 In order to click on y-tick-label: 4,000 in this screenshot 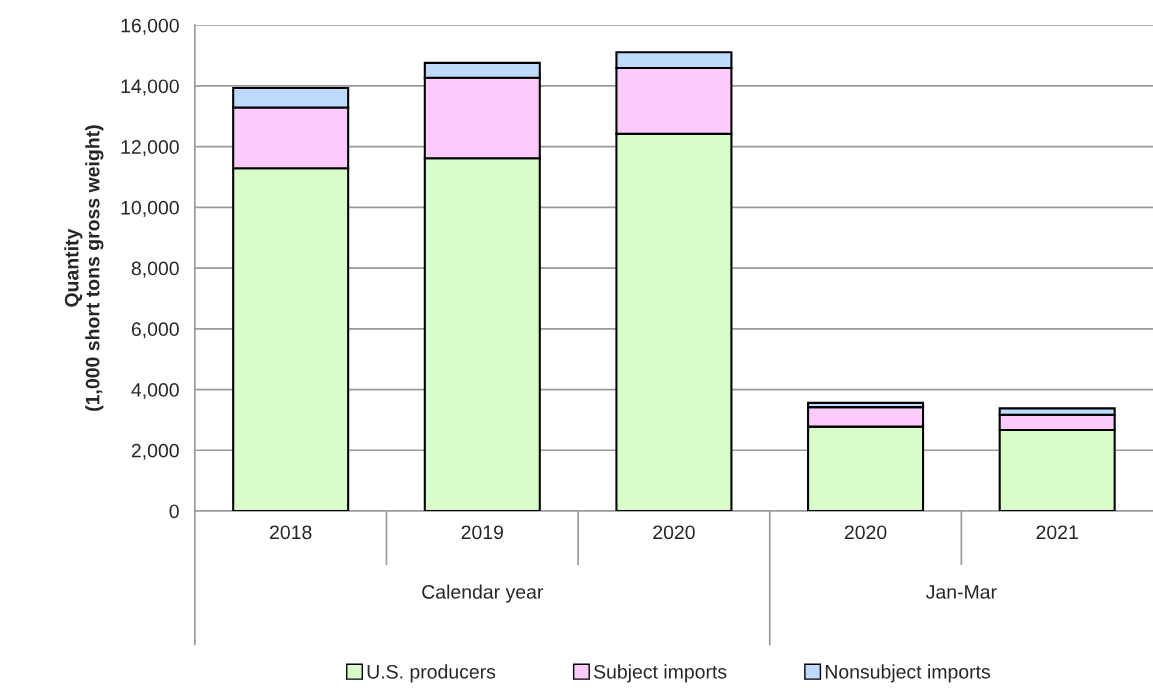, I will do `click(155, 391)`.